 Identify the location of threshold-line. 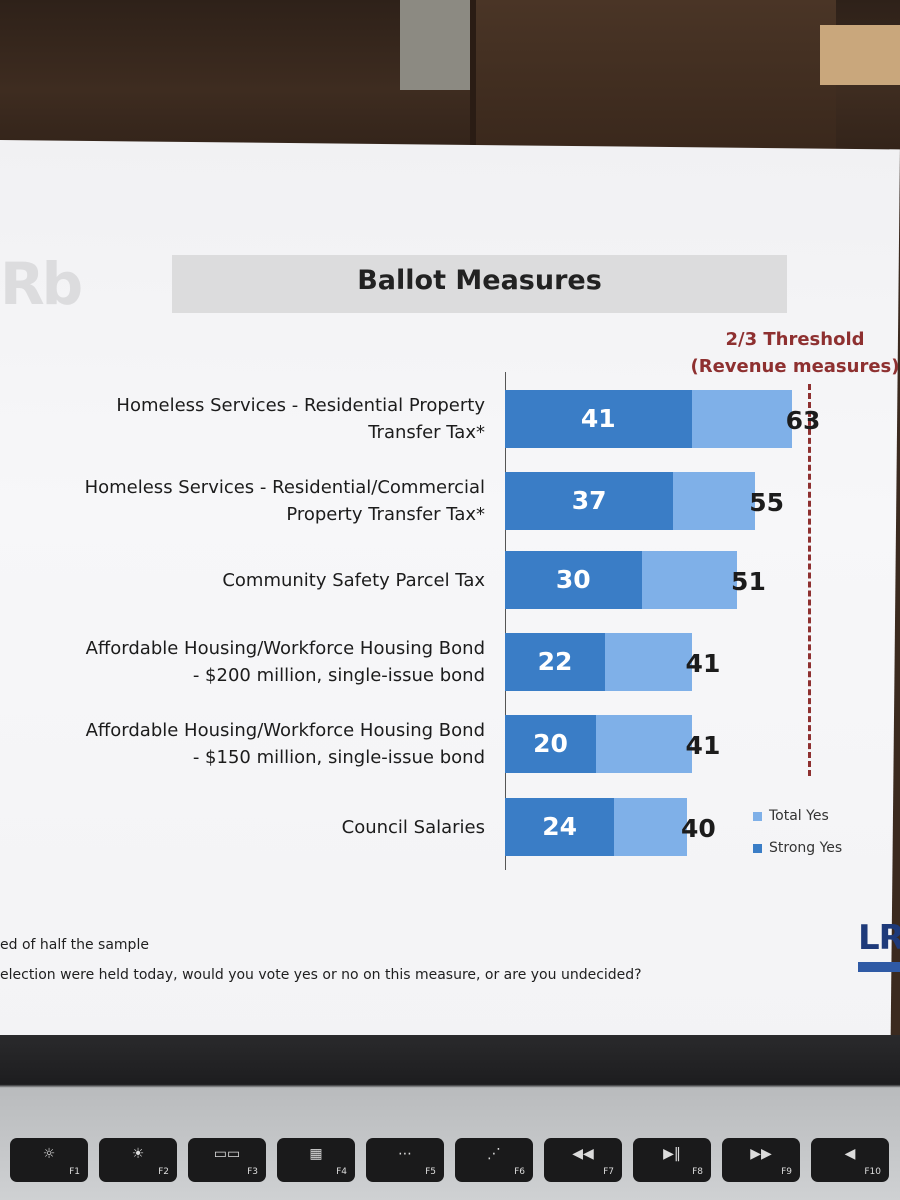
(810, 580).